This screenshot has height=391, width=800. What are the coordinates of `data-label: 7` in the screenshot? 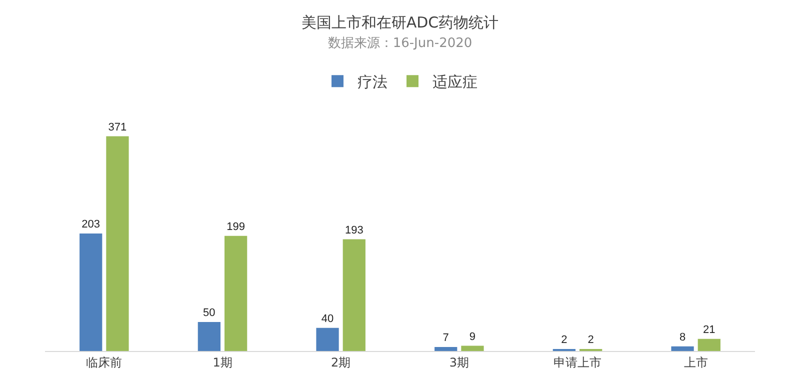 It's located at (445, 338).